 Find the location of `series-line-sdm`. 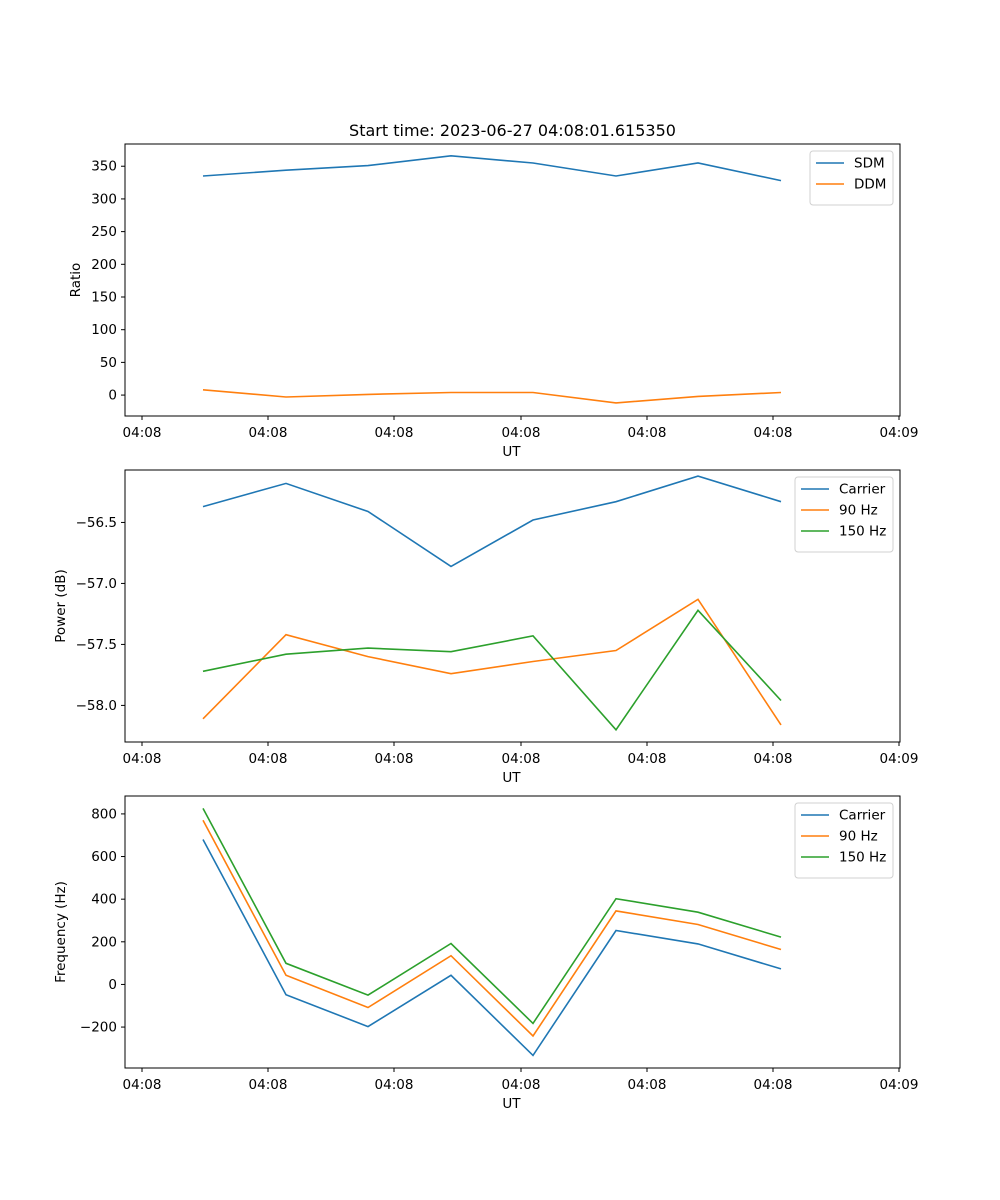

series-line-sdm is located at coordinates (492, 168).